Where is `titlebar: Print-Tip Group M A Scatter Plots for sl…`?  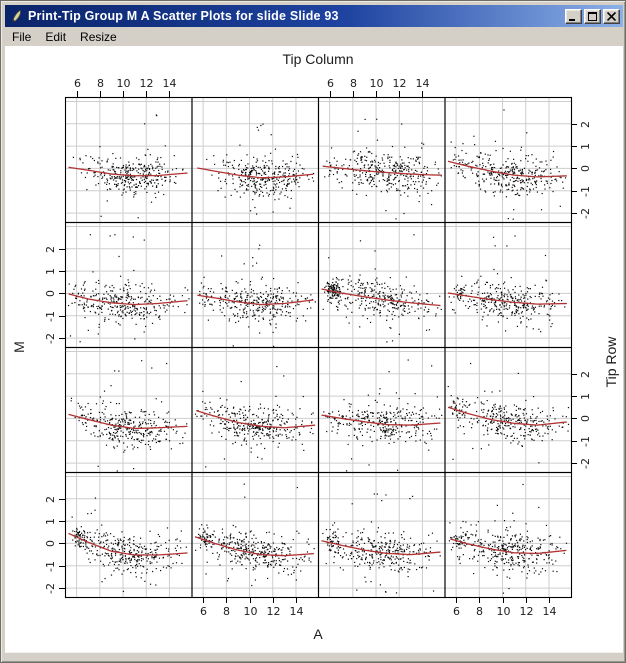
titlebar: Print-Tip Group M A Scatter Plots for sl… is located at coordinates (314, 16).